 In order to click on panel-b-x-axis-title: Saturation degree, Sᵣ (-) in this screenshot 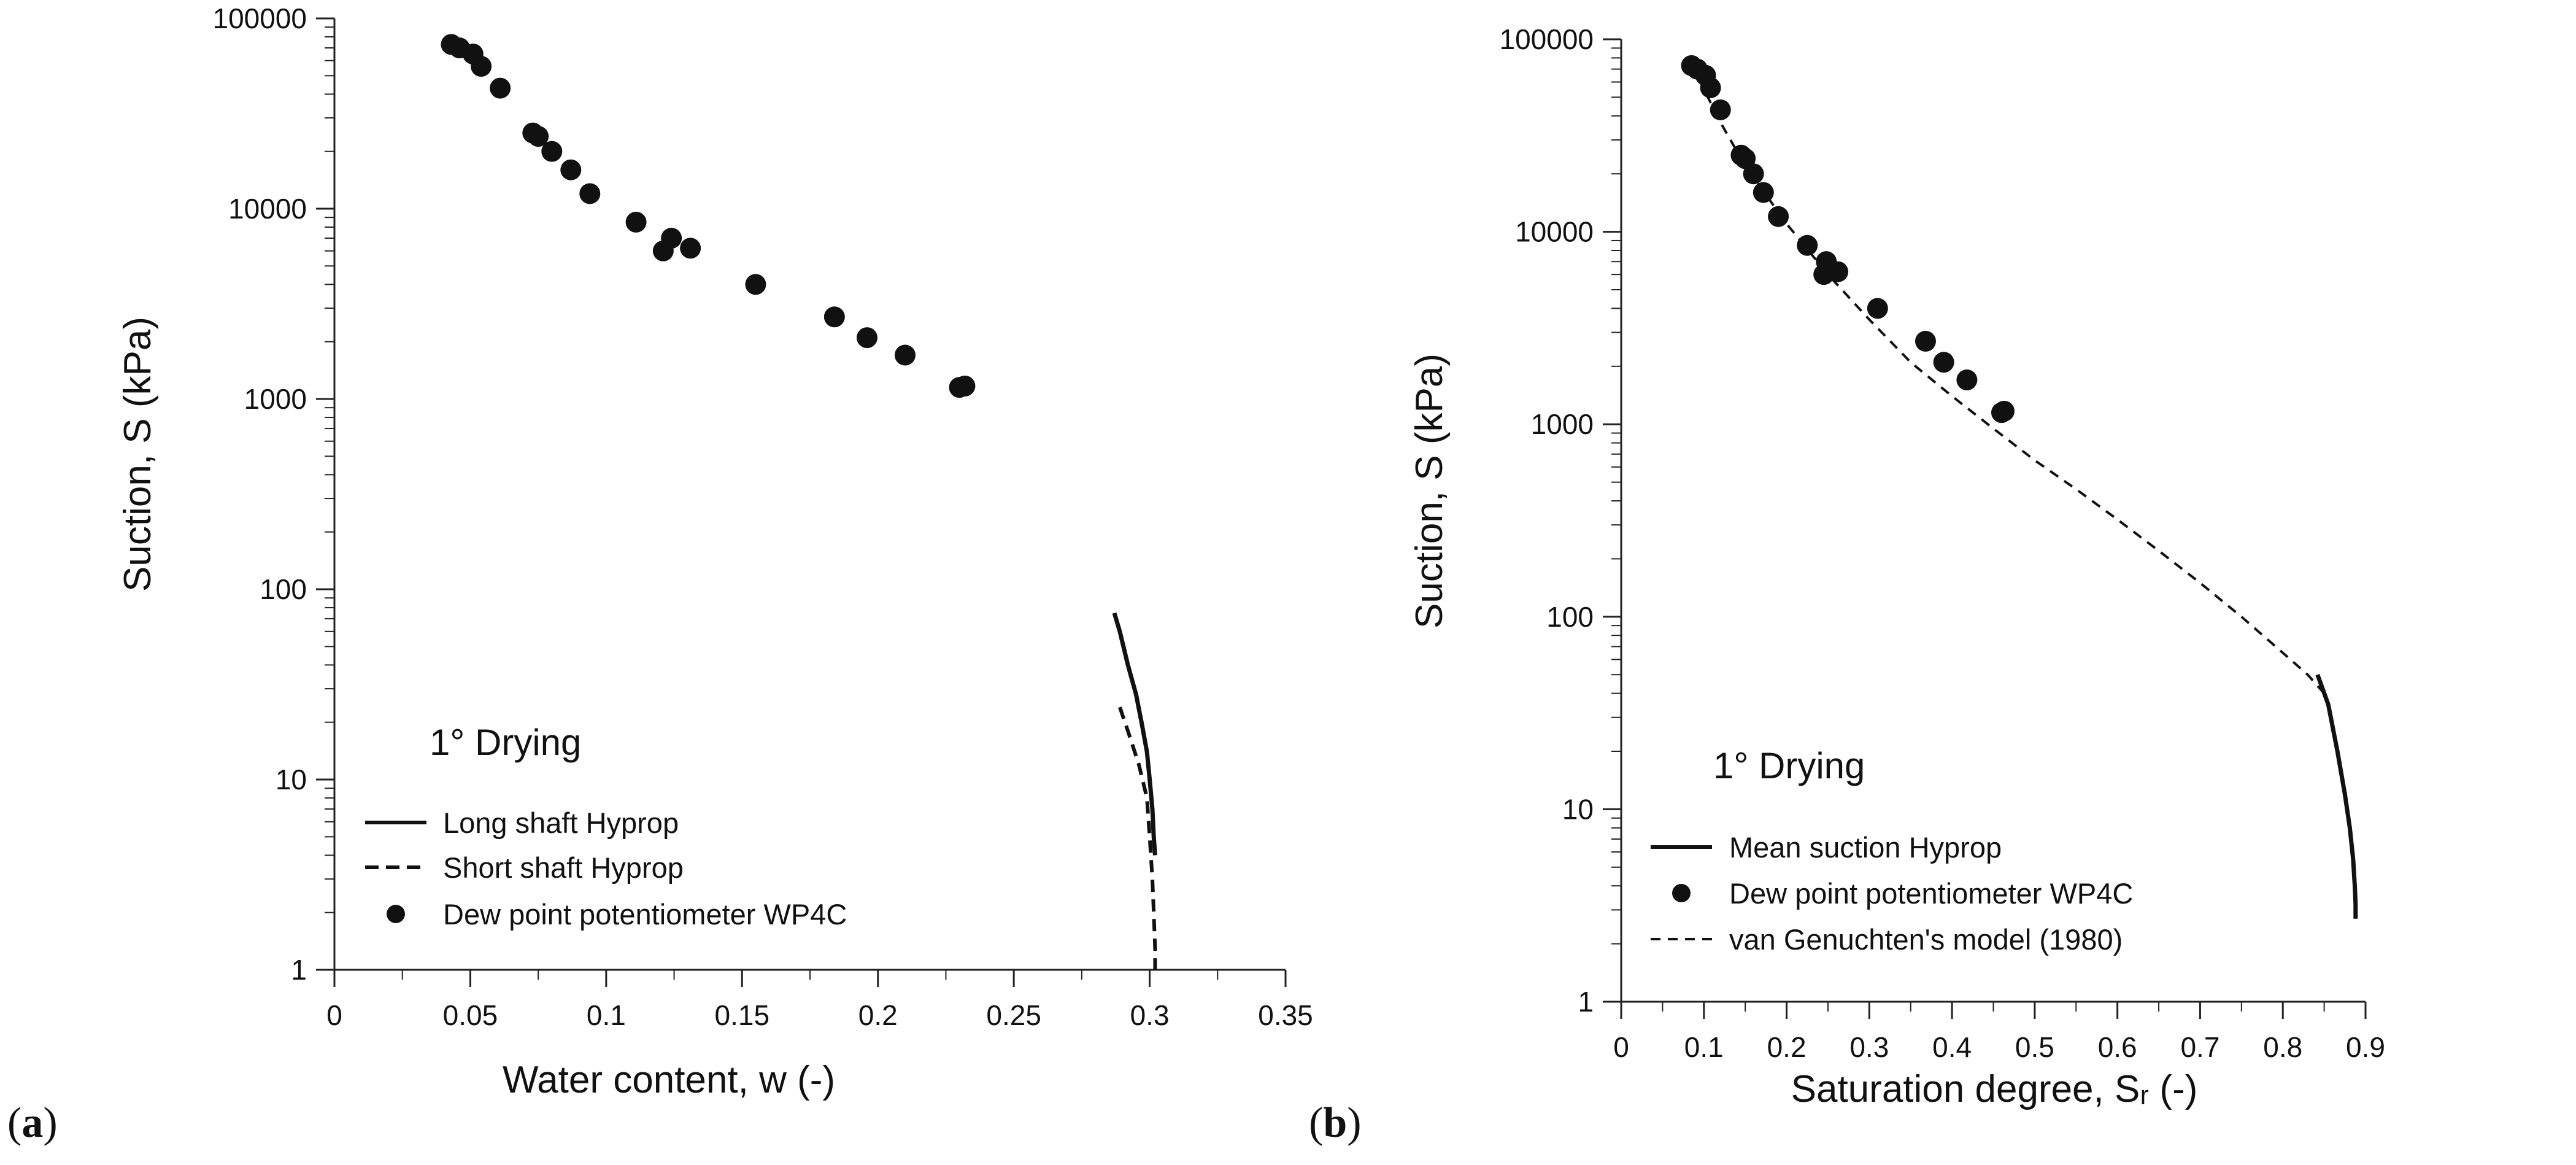, I will do `click(1994, 1089)`.